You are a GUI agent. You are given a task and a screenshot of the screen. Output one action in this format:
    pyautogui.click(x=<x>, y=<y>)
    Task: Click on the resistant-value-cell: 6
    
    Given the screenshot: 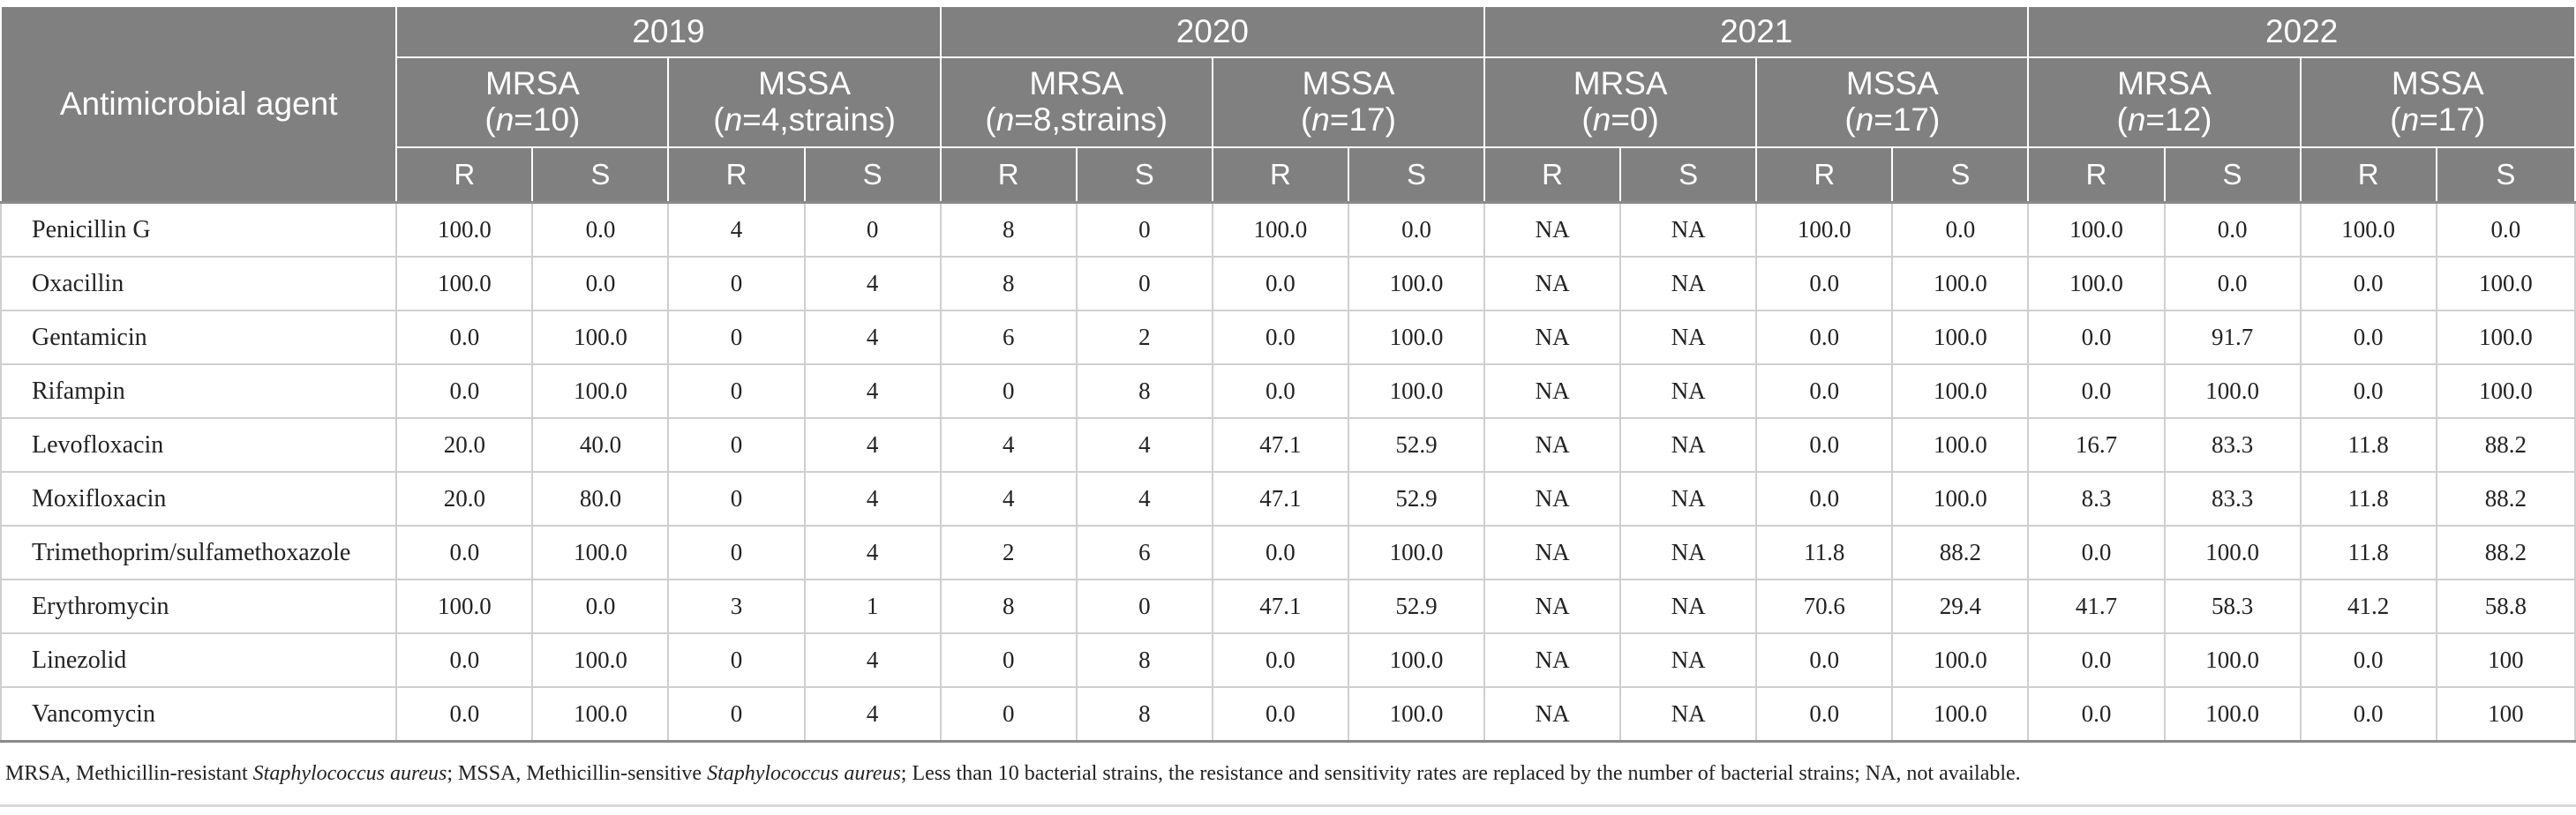 What is the action you would take?
    pyautogui.click(x=1008, y=337)
    